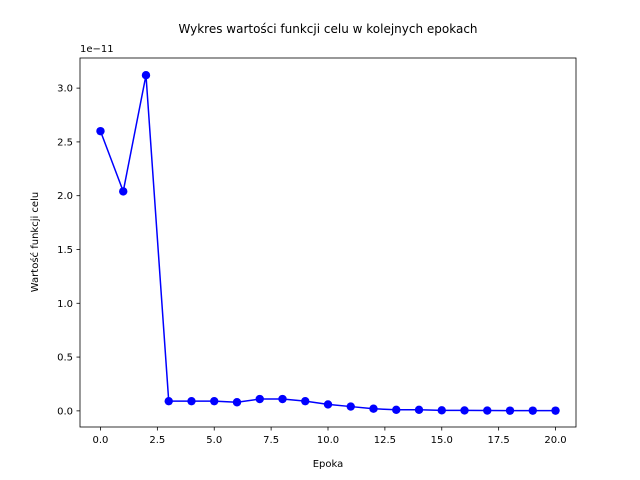 The image size is (640, 480). Describe the element at coordinates (555, 440) in the screenshot. I see `x-tick-label: 20.0` at that location.